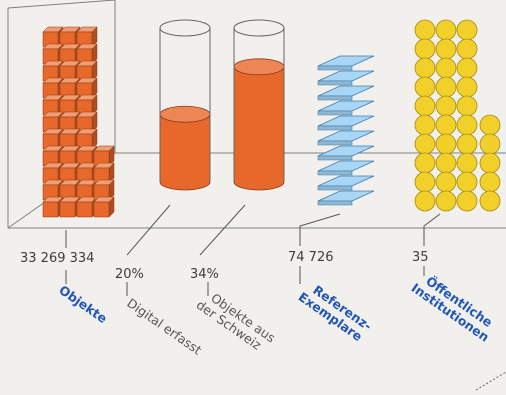  What do you see at coordinates (490, 381) in the screenshot?
I see `dotted-continuation` at bounding box center [490, 381].